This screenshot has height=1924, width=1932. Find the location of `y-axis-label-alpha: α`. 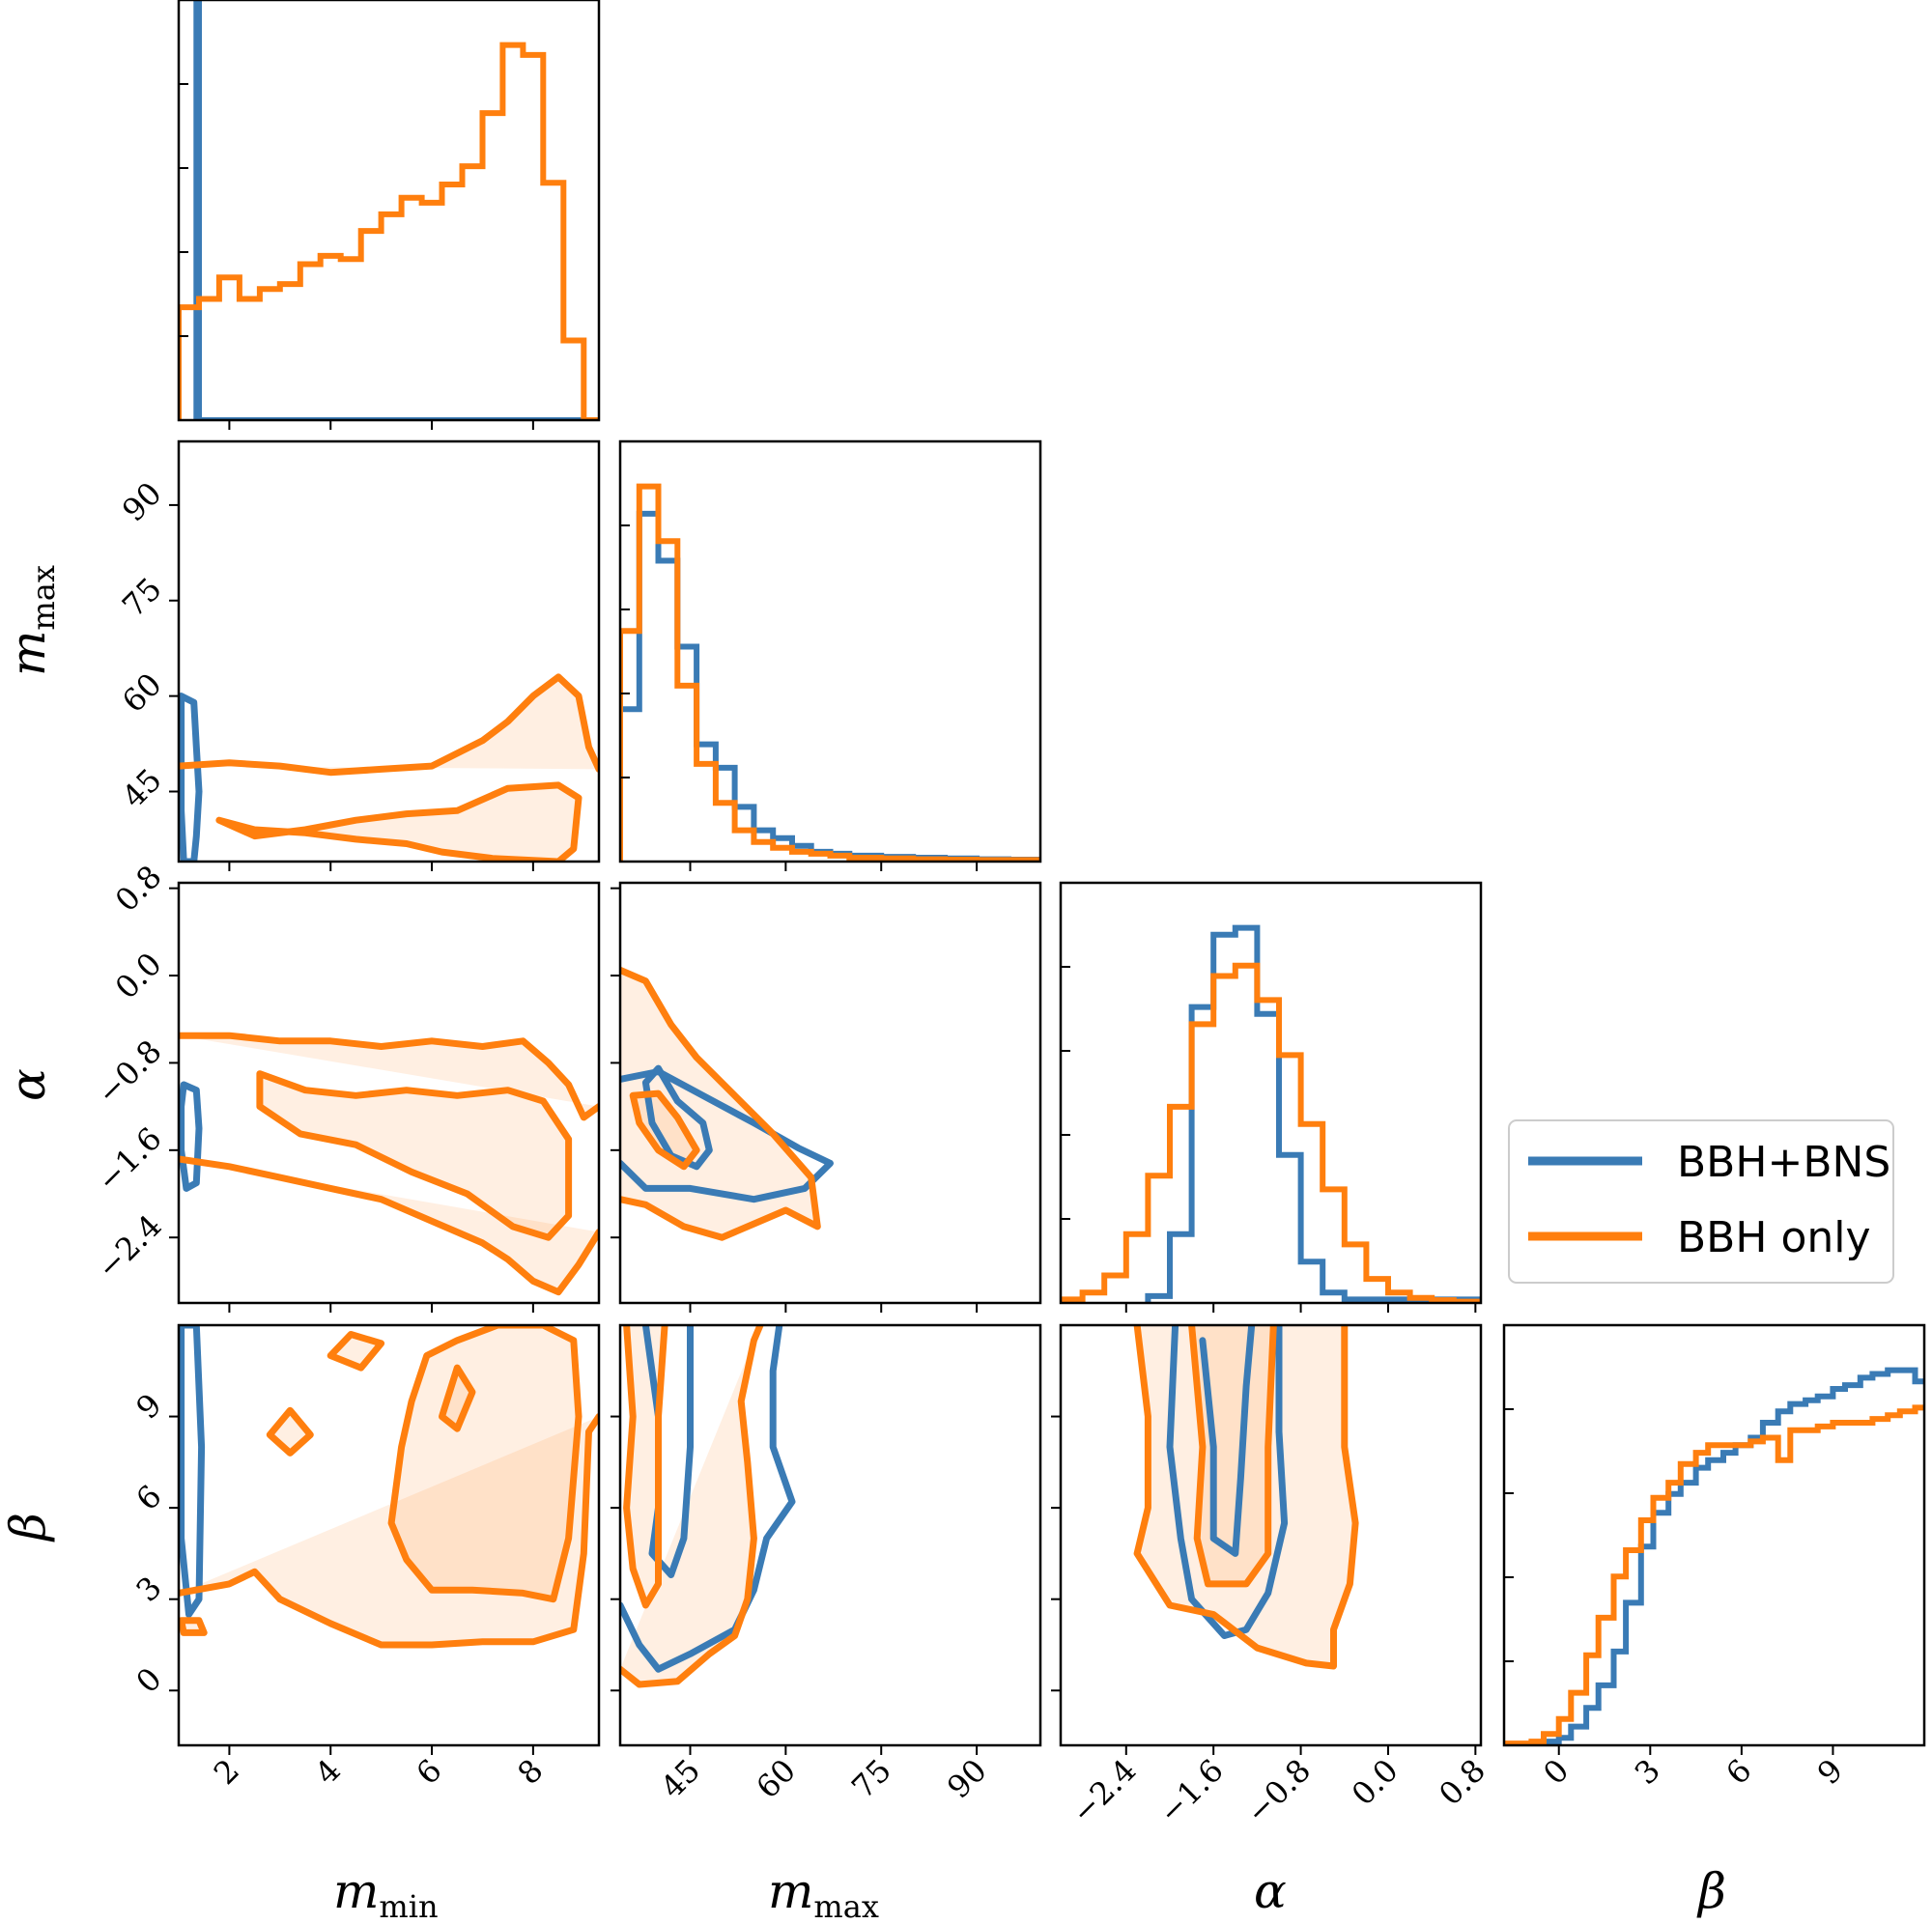

y-axis-label-alpha: α is located at coordinates (28, 1084).